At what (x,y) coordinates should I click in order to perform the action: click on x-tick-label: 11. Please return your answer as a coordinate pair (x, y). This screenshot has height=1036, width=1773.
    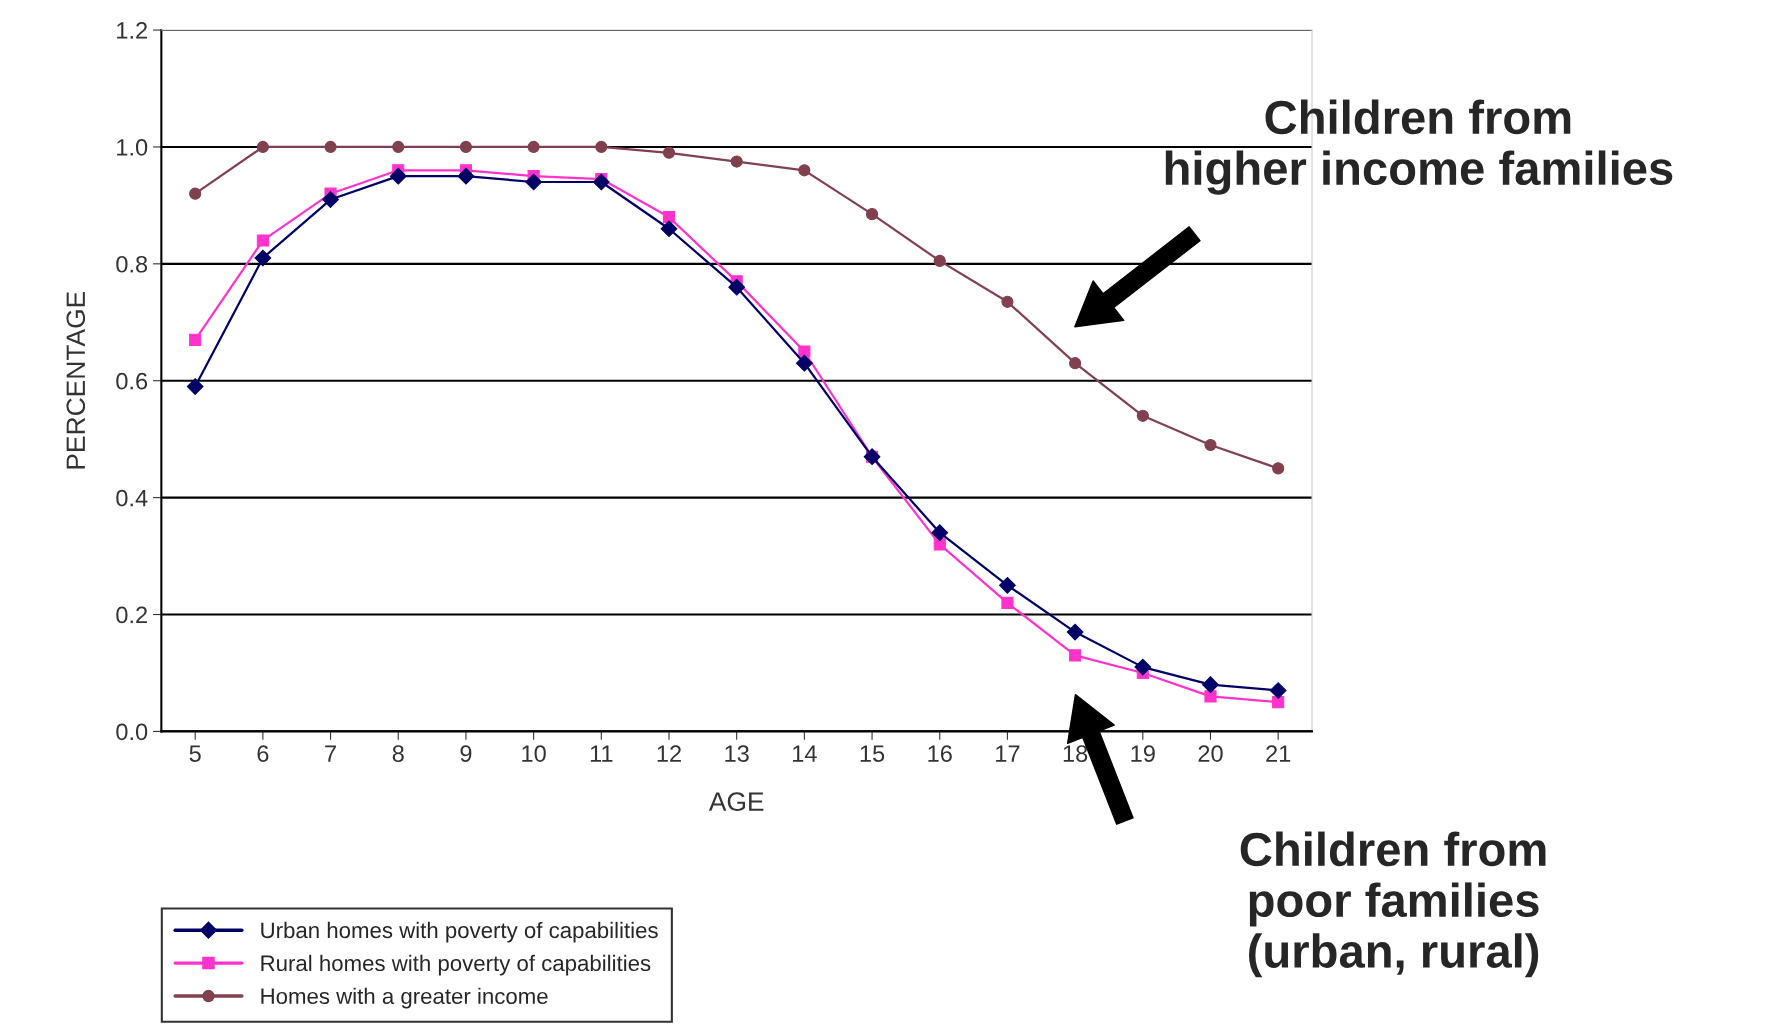
    Looking at the image, I should click on (601, 753).